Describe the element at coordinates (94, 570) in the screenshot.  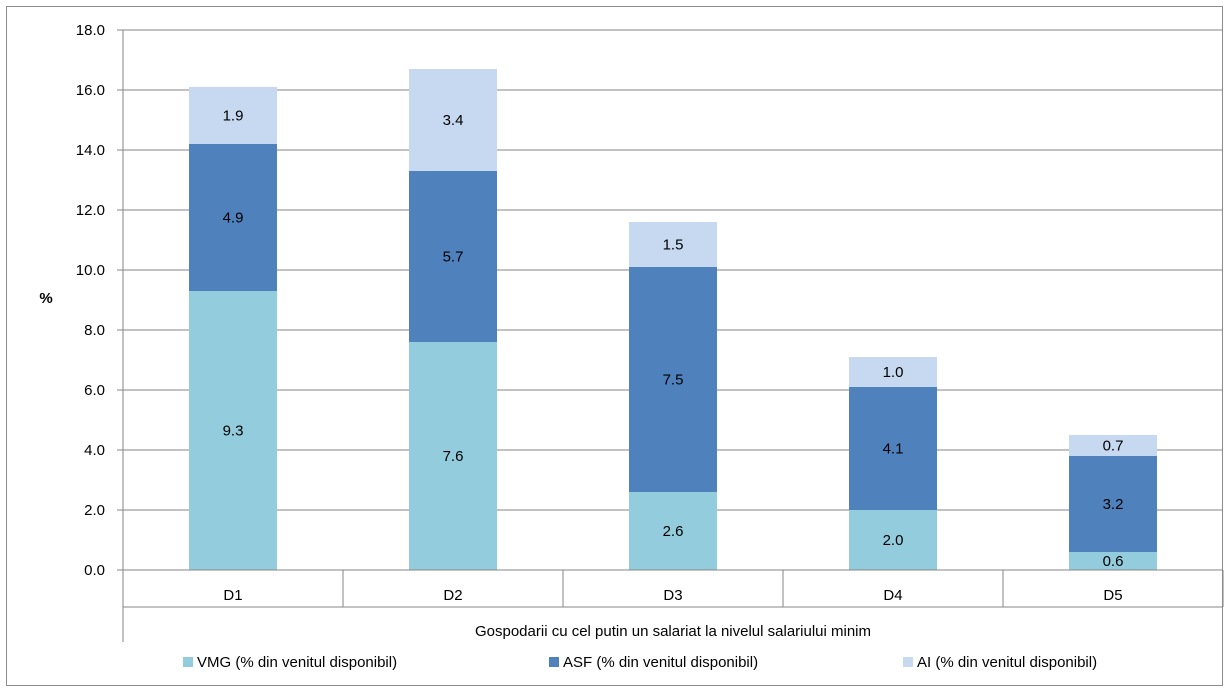
I see `y-tick-label: 0.0` at that location.